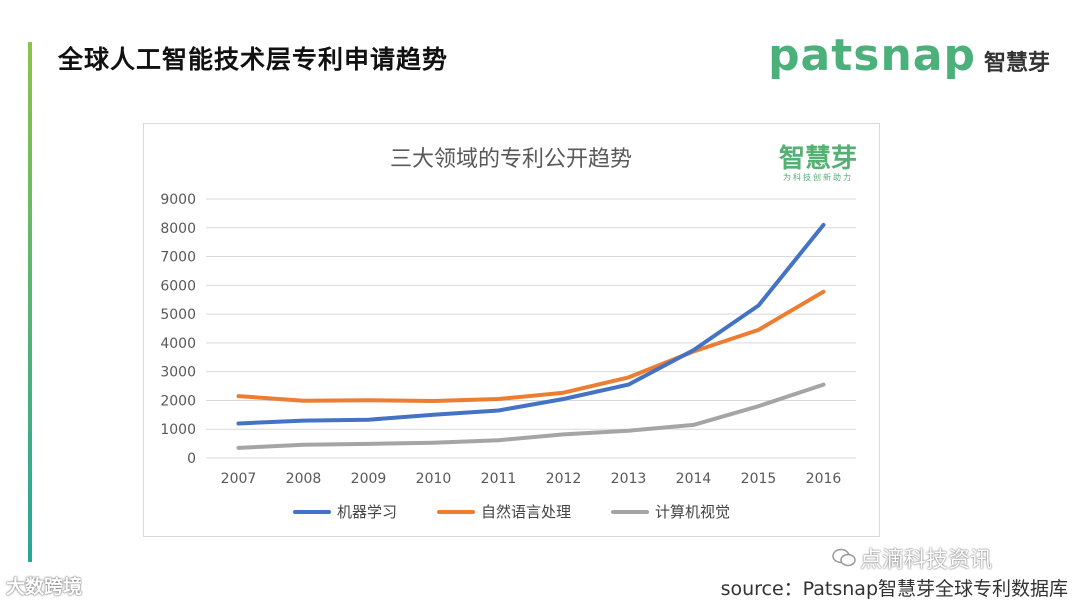  I want to click on watermark-right: 点滴科技资讯, so click(912, 558).